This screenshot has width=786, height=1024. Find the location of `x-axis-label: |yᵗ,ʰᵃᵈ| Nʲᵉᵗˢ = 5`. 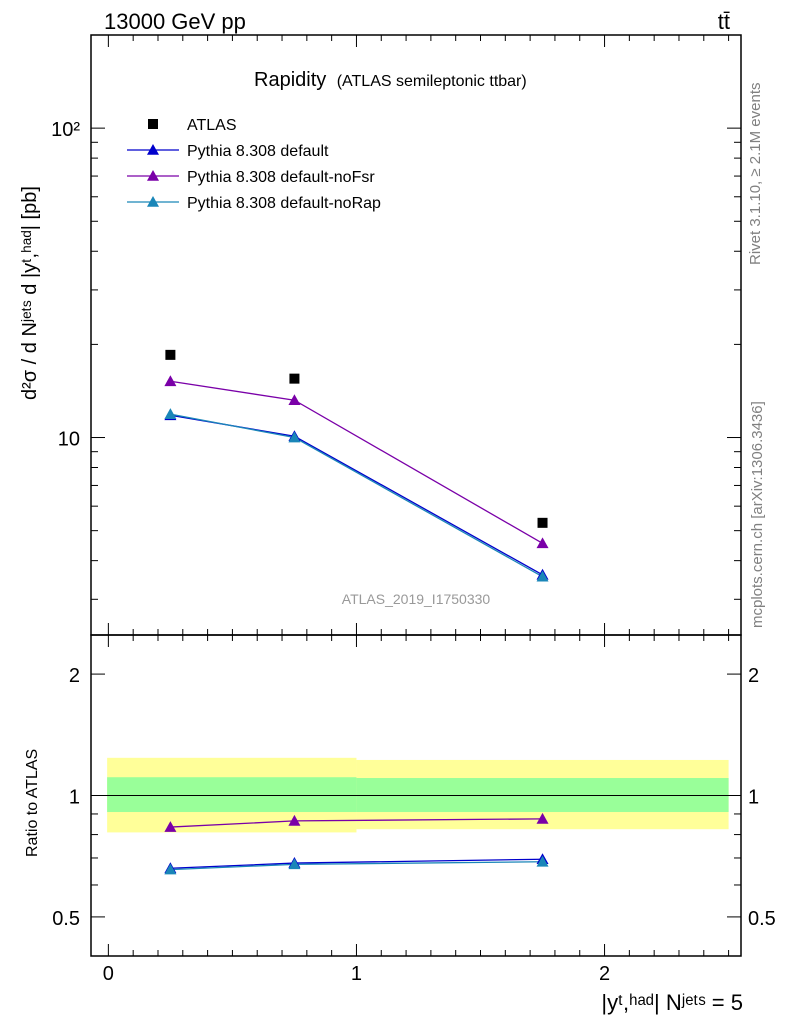

x-axis-label: |yᵗ,ʰᵃᵈ| Nʲᵉᵗˢ = 5 is located at coordinates (672, 1002).